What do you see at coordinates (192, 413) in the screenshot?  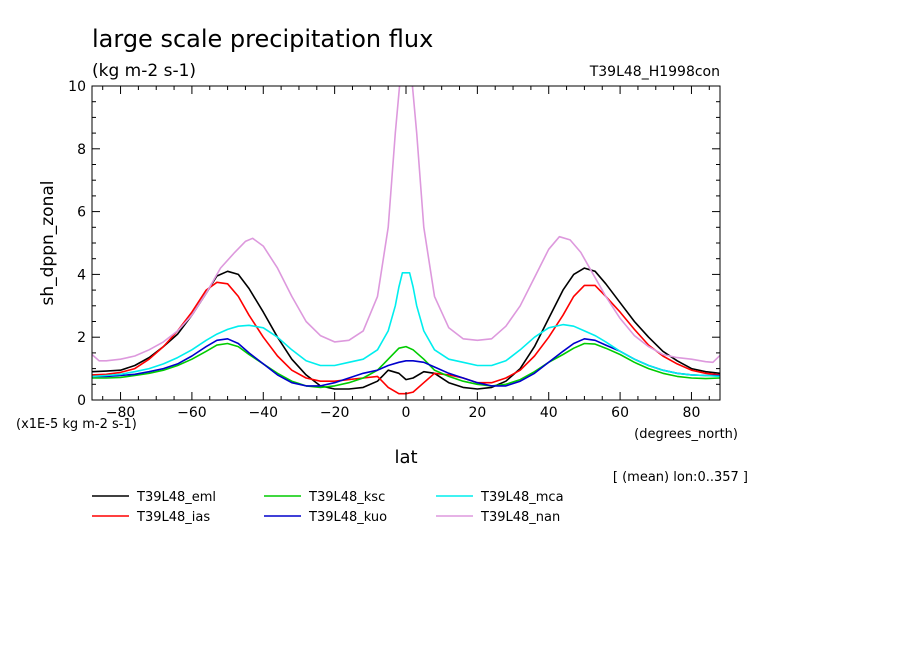 I see `x-tick-label: −60` at bounding box center [192, 413].